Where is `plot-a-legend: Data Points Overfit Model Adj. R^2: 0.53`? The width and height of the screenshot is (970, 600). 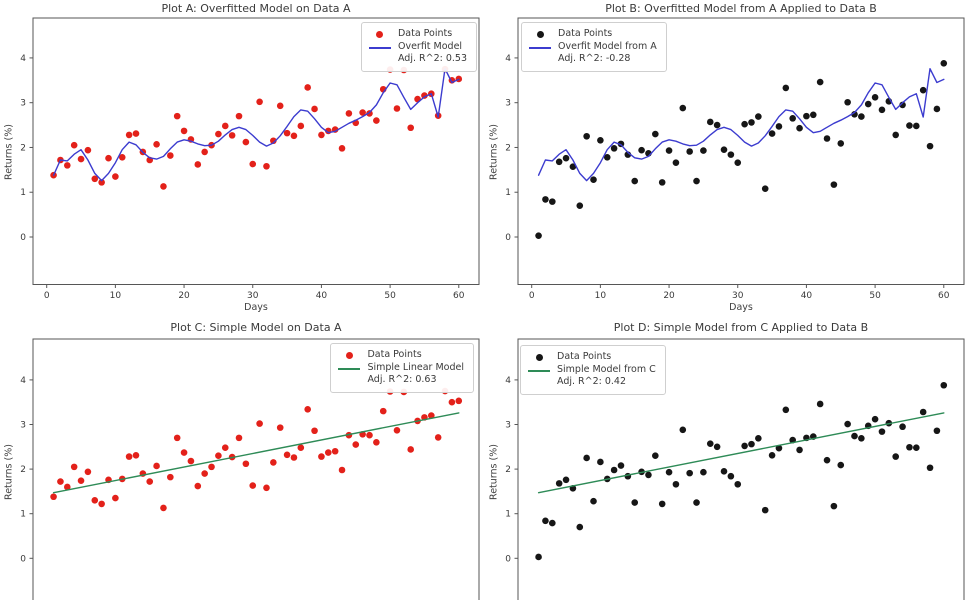 plot-a-legend: Data Points Overfit Model Adj. R^2: 0.53 is located at coordinates (418, 47).